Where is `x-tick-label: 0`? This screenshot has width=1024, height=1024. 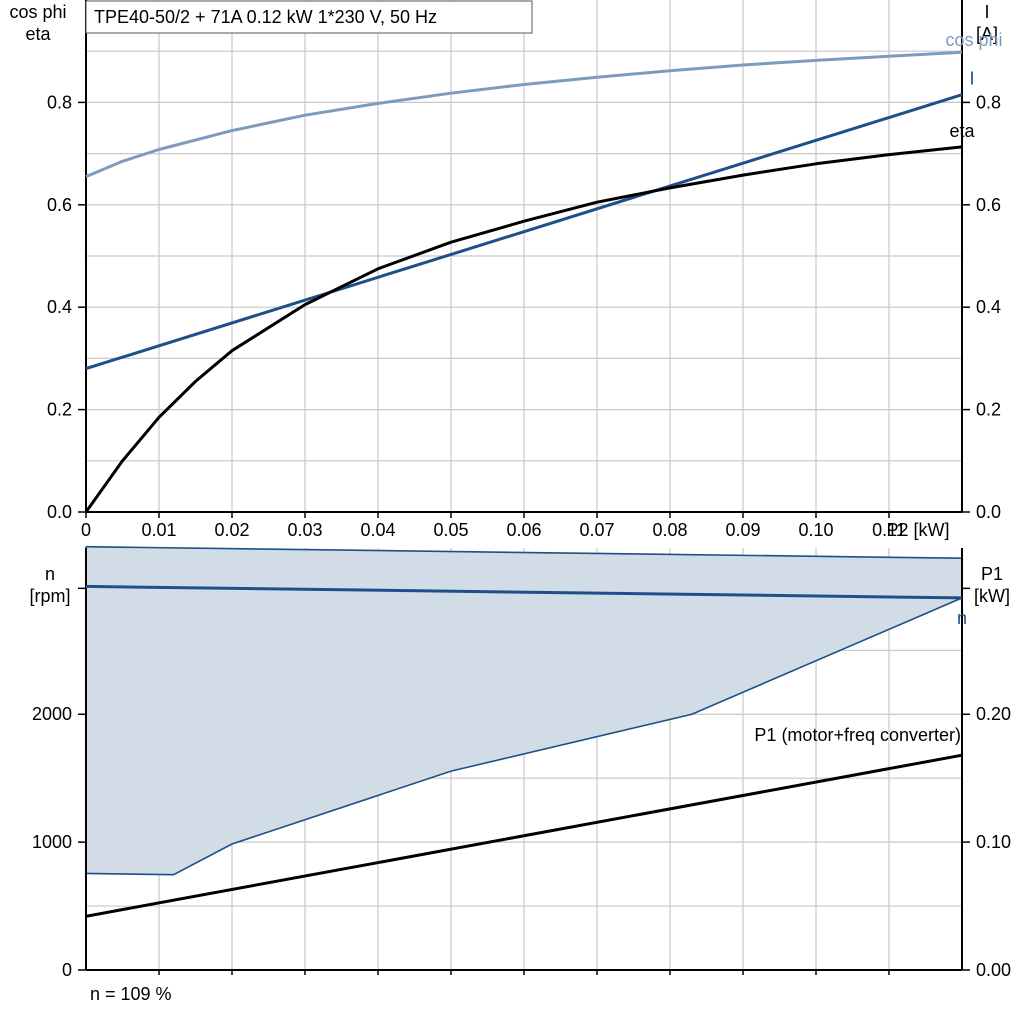
x-tick-label: 0 is located at coordinates (86, 530).